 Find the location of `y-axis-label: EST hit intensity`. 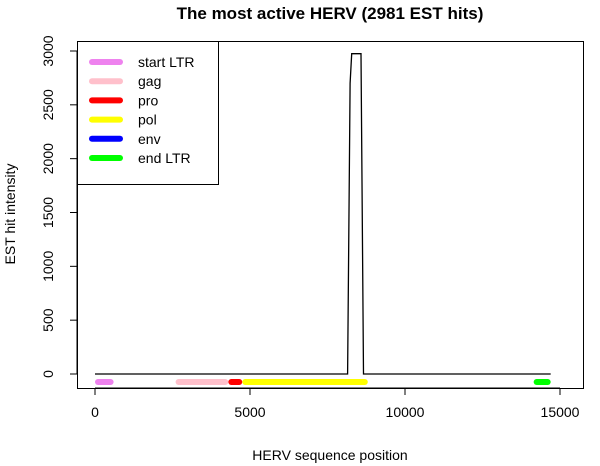

y-axis-label: EST hit intensity is located at coordinates (10, 214).